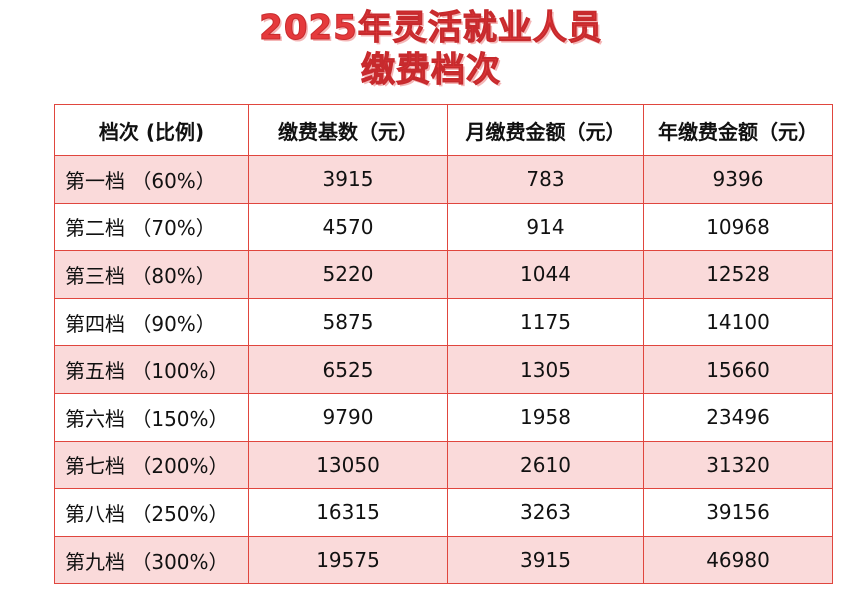  I want to click on cell: 1175, so click(545, 322).